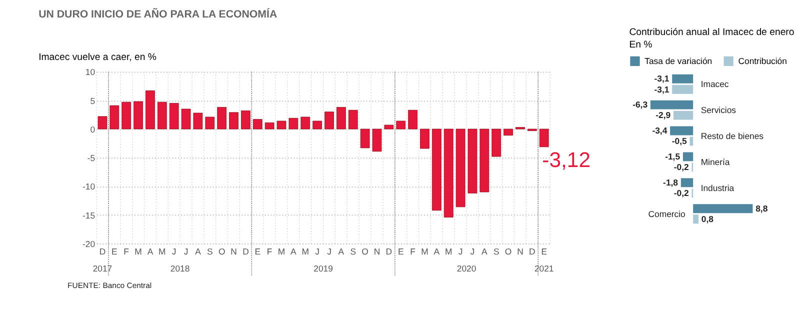 The height and width of the screenshot is (321, 800). What do you see at coordinates (717, 187) in the screenshot?
I see `y-tick-label: Industria` at bounding box center [717, 187].